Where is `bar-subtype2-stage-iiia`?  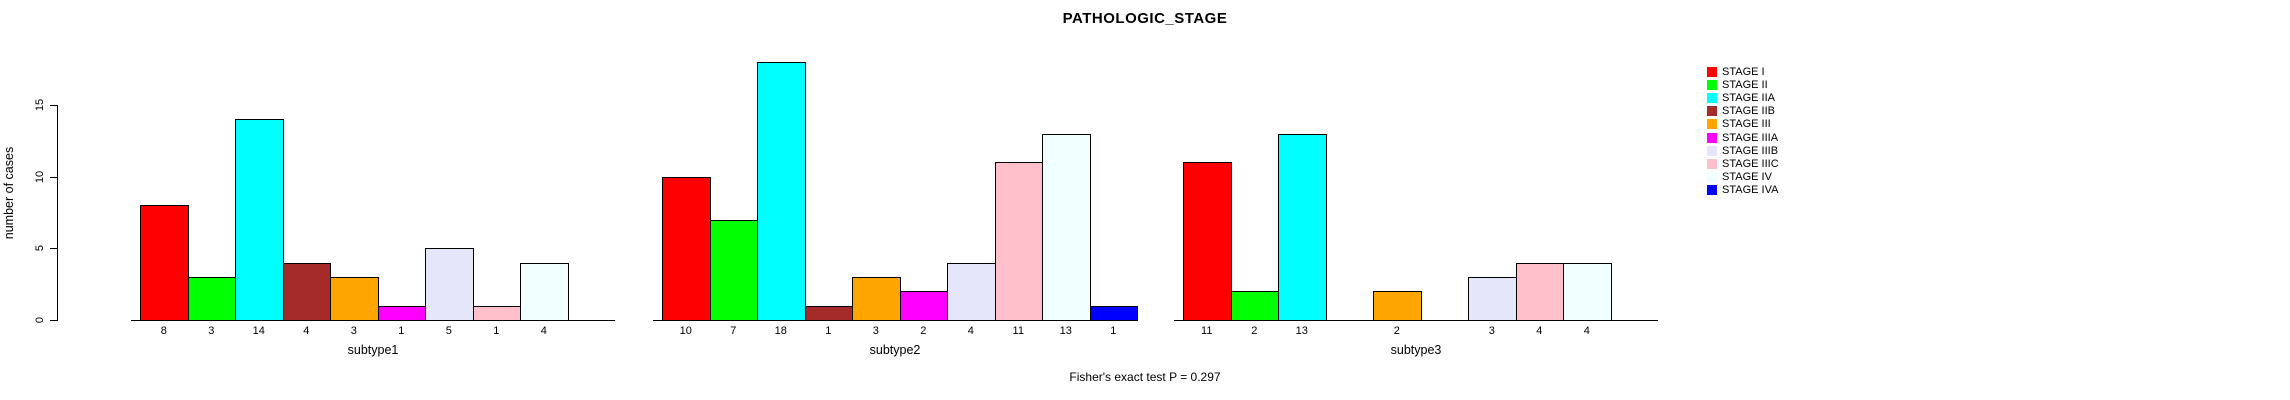
bar-subtype2-stage-iiia is located at coordinates (923, 306).